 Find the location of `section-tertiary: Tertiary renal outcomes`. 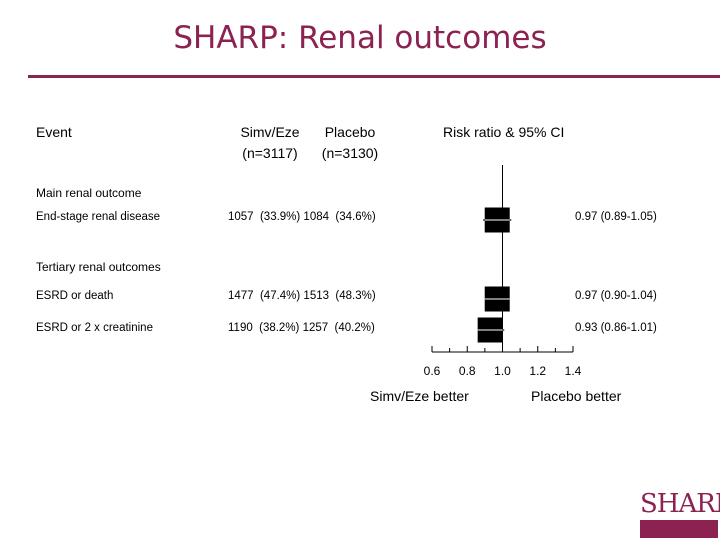

section-tertiary: Tertiary renal outcomes is located at coordinates (98, 267).